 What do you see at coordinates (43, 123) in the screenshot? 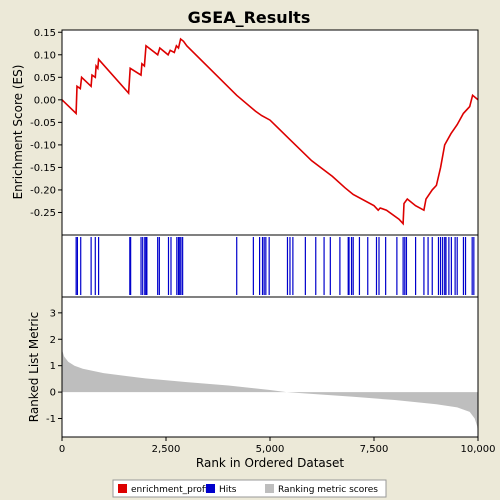
I see `es-y-tick-label: -0.05` at bounding box center [43, 123].